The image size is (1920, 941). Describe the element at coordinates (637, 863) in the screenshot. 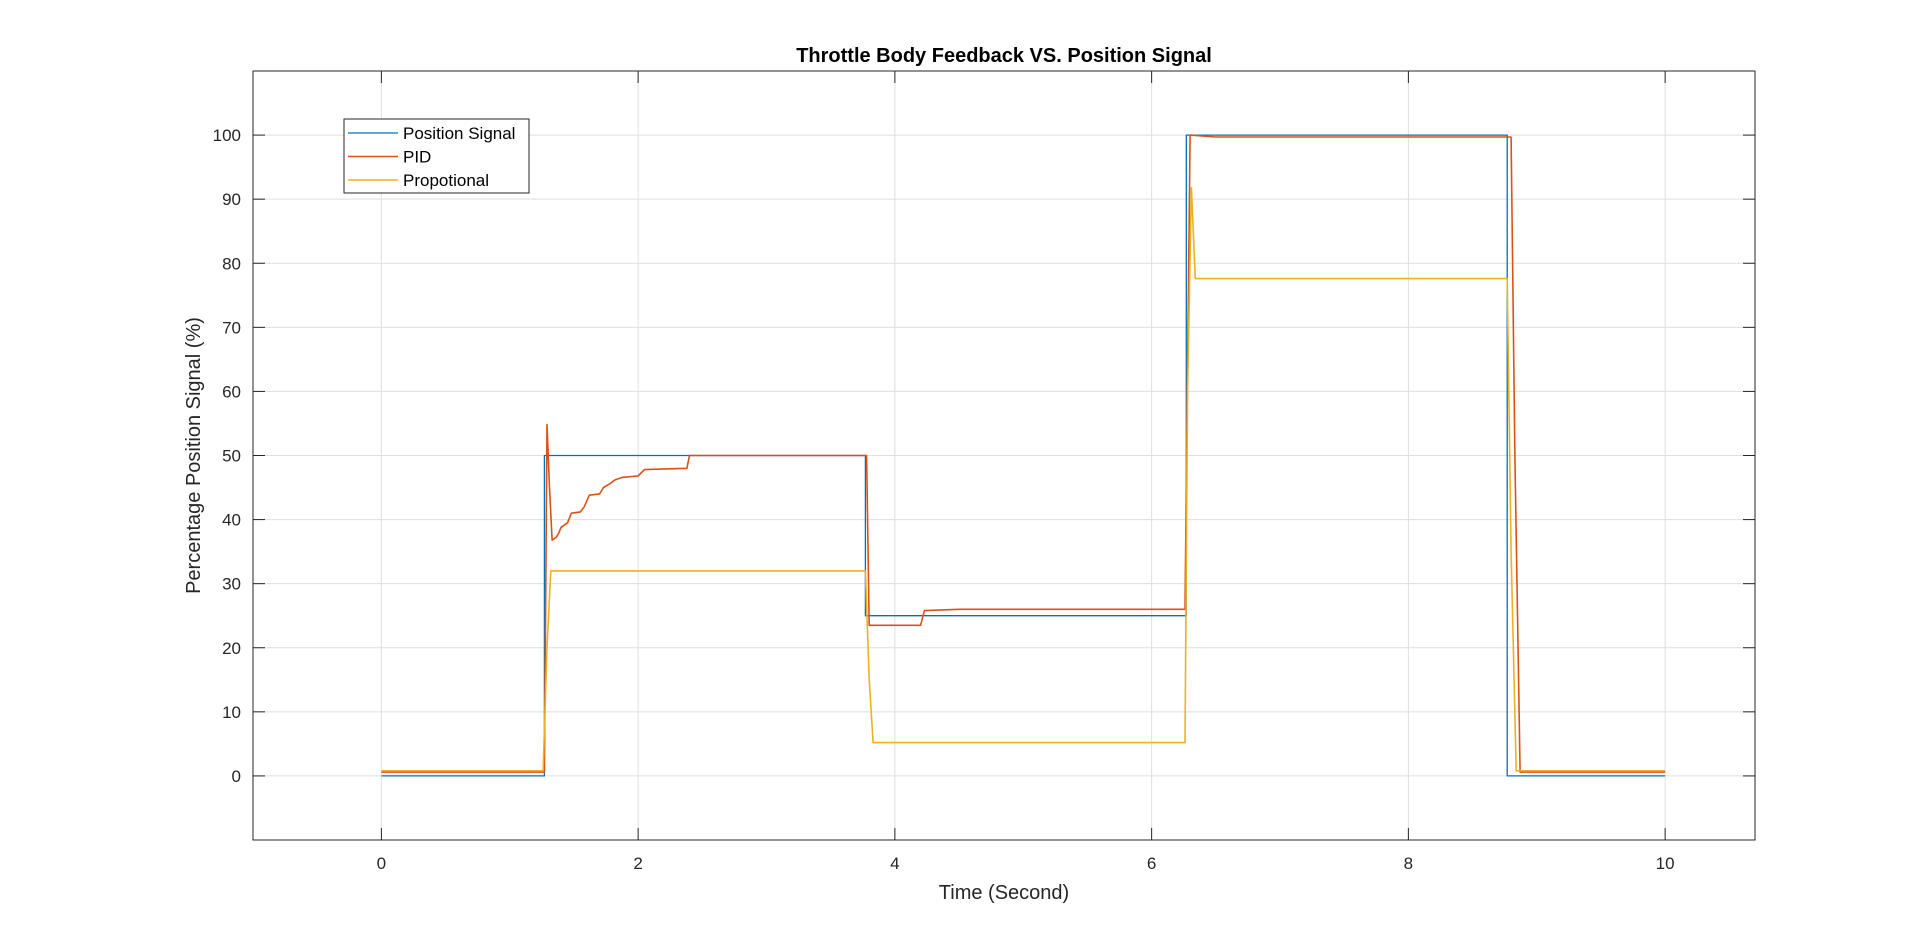

I see `x-tick-label: 2` at that location.